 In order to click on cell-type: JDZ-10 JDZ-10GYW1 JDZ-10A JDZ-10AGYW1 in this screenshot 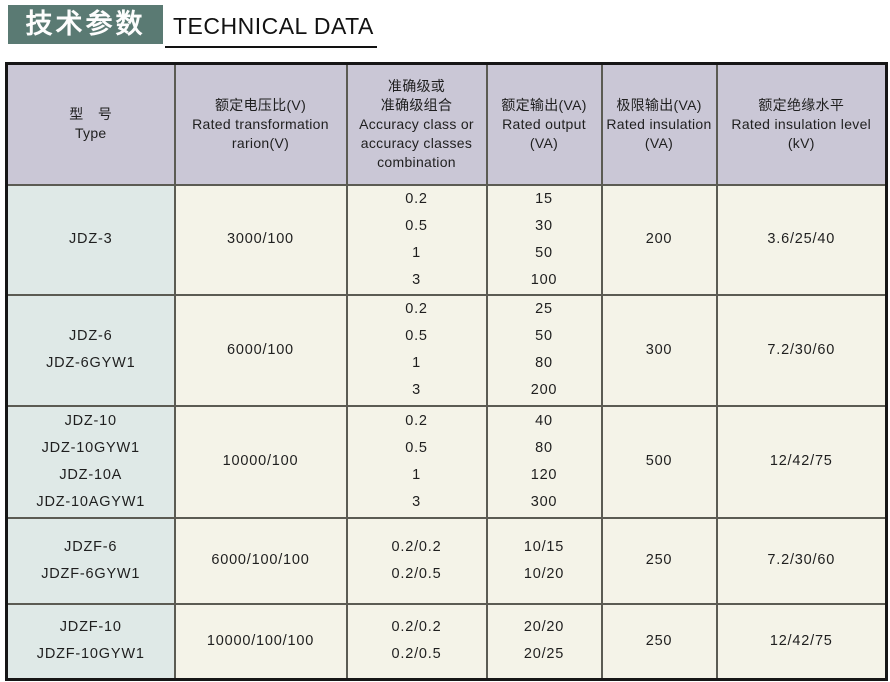, I will do `click(90, 461)`.